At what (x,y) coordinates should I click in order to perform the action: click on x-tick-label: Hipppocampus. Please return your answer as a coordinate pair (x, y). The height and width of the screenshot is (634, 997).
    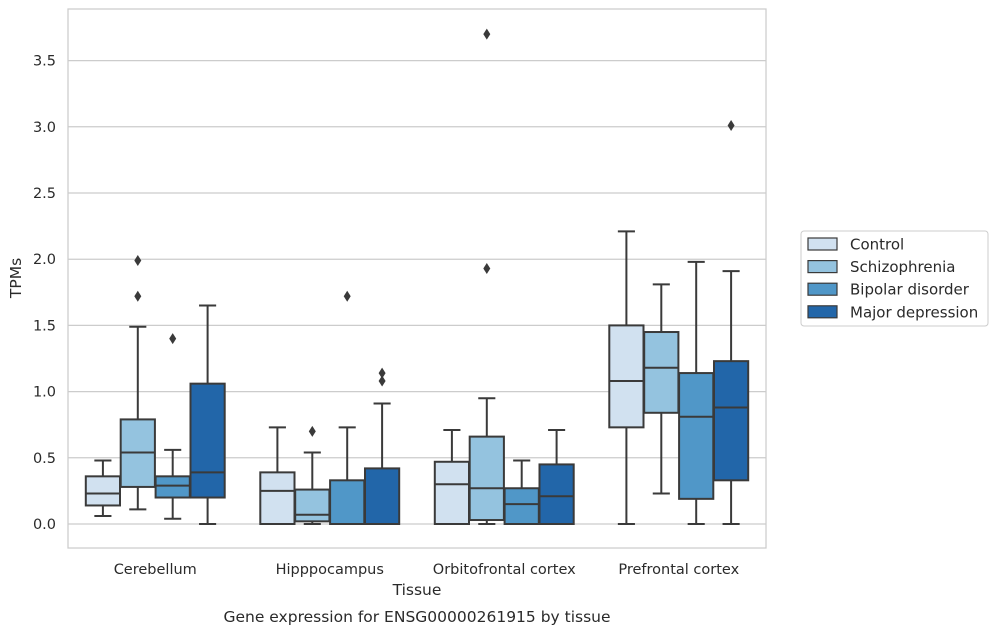
    Looking at the image, I should click on (330, 570).